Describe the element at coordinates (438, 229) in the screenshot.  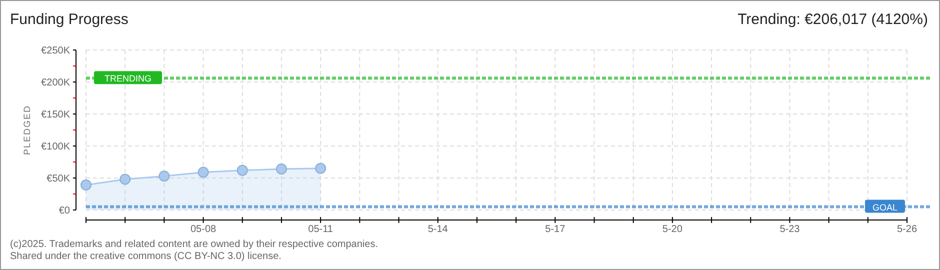
I see `x-tick-label: 5-14` at that location.